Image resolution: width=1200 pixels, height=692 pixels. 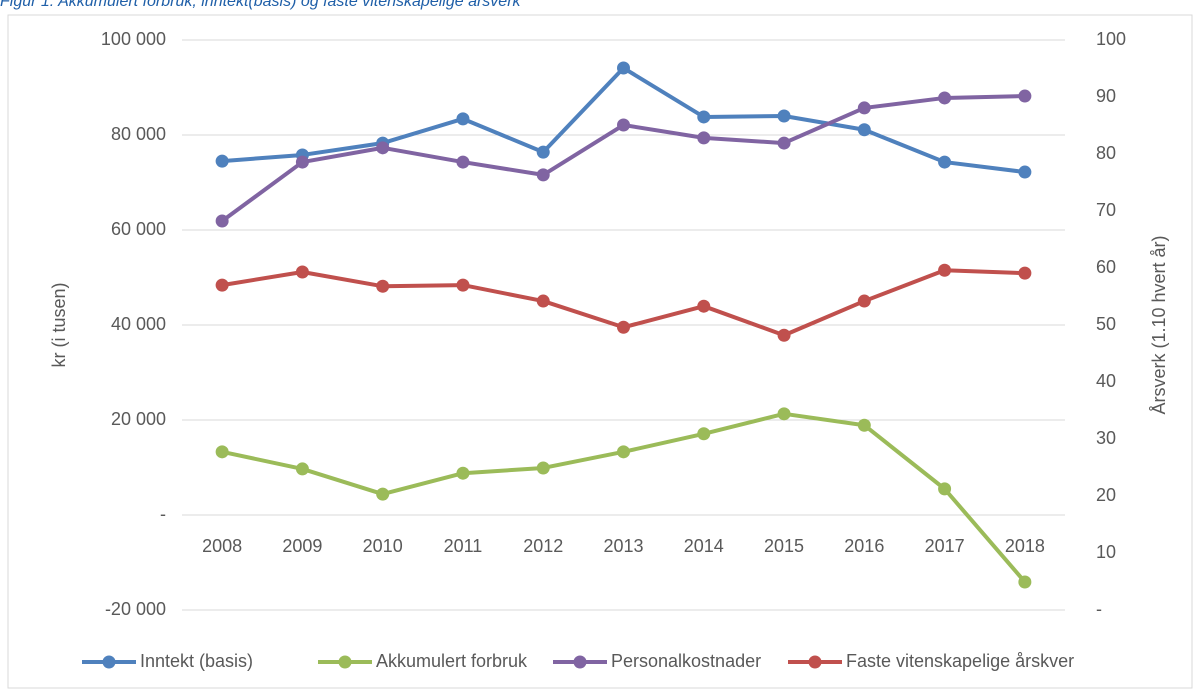 I want to click on y2-tick-label: -, so click(x=1099, y=609).